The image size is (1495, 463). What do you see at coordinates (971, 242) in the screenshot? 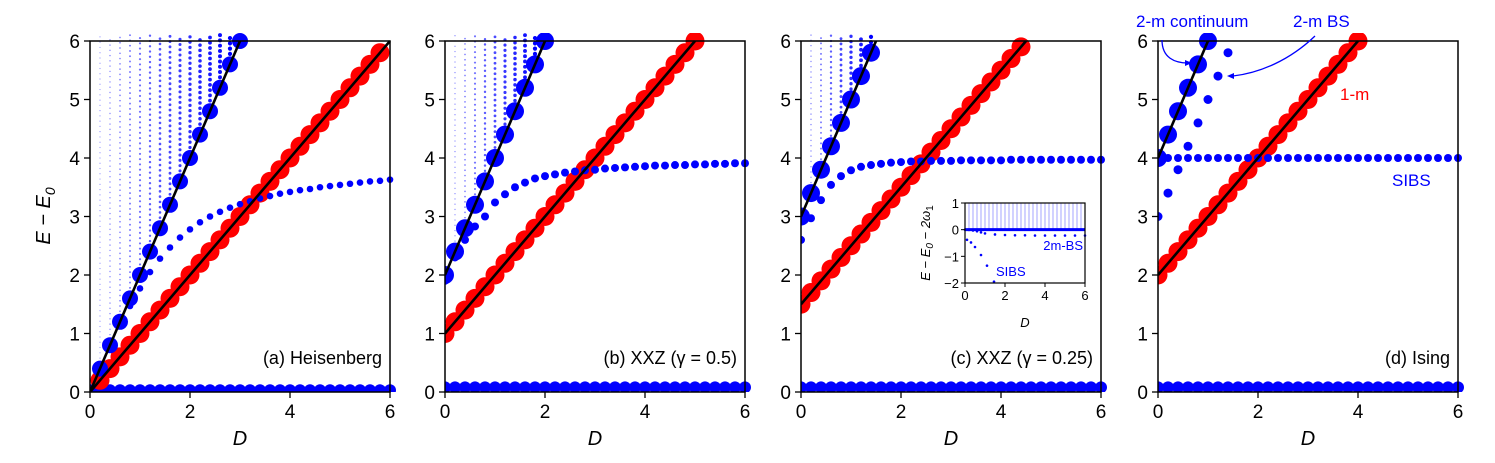
I see `inset-sibs-point` at bounding box center [971, 242].